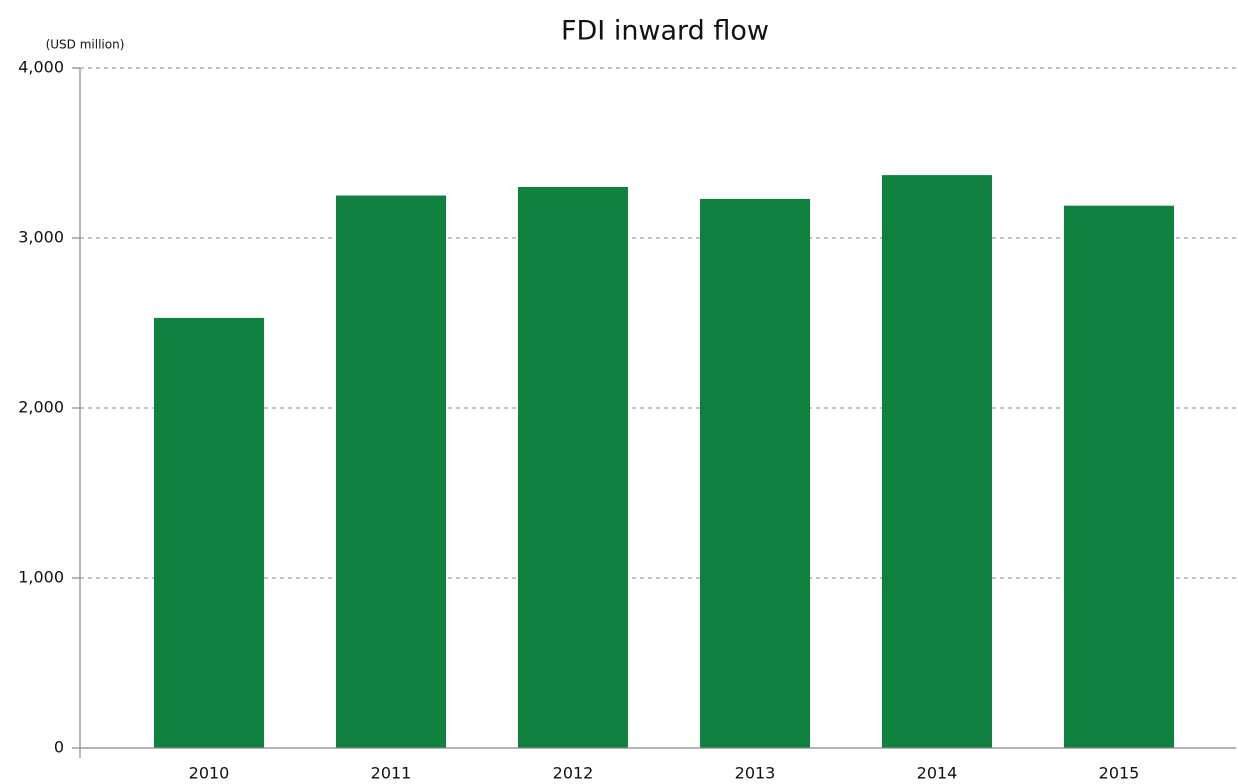 This screenshot has height=784, width=1238. What do you see at coordinates (937, 773) in the screenshot?
I see `x-tick-label: 2014` at bounding box center [937, 773].